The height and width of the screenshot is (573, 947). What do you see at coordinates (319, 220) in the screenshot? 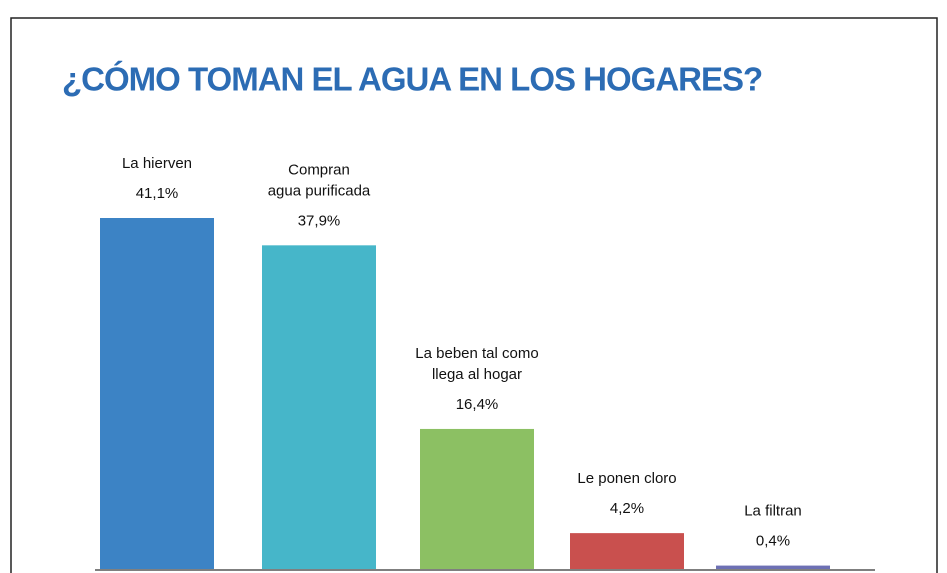
I see `value-label: 37,9%` at bounding box center [319, 220].